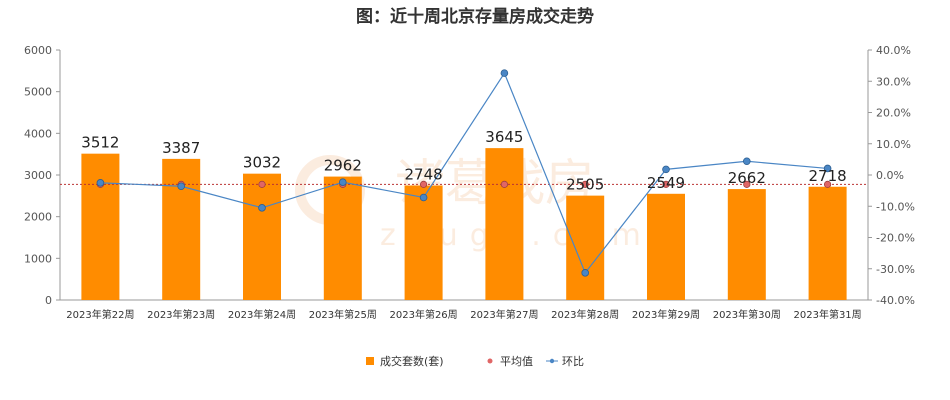 This screenshot has height=400, width=950. What do you see at coordinates (262, 314) in the screenshot?
I see `x-tick-label: 2023年第24周` at bounding box center [262, 314].